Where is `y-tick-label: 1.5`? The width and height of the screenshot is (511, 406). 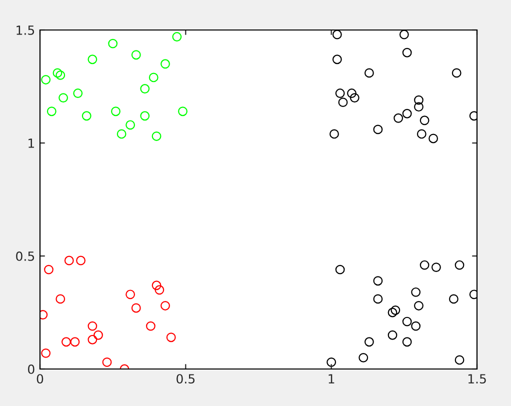
y-tick-label: 1.5 is located at coordinates (25, 30).